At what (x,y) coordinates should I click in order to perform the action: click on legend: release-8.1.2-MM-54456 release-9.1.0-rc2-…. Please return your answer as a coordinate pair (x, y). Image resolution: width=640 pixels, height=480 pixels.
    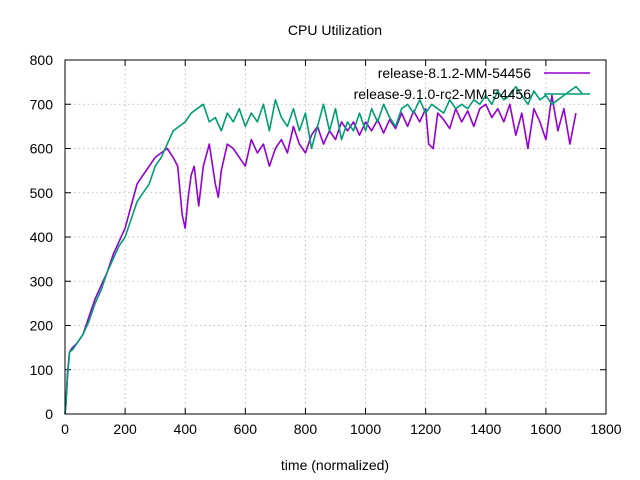
    Looking at the image, I should click on (472, 83).